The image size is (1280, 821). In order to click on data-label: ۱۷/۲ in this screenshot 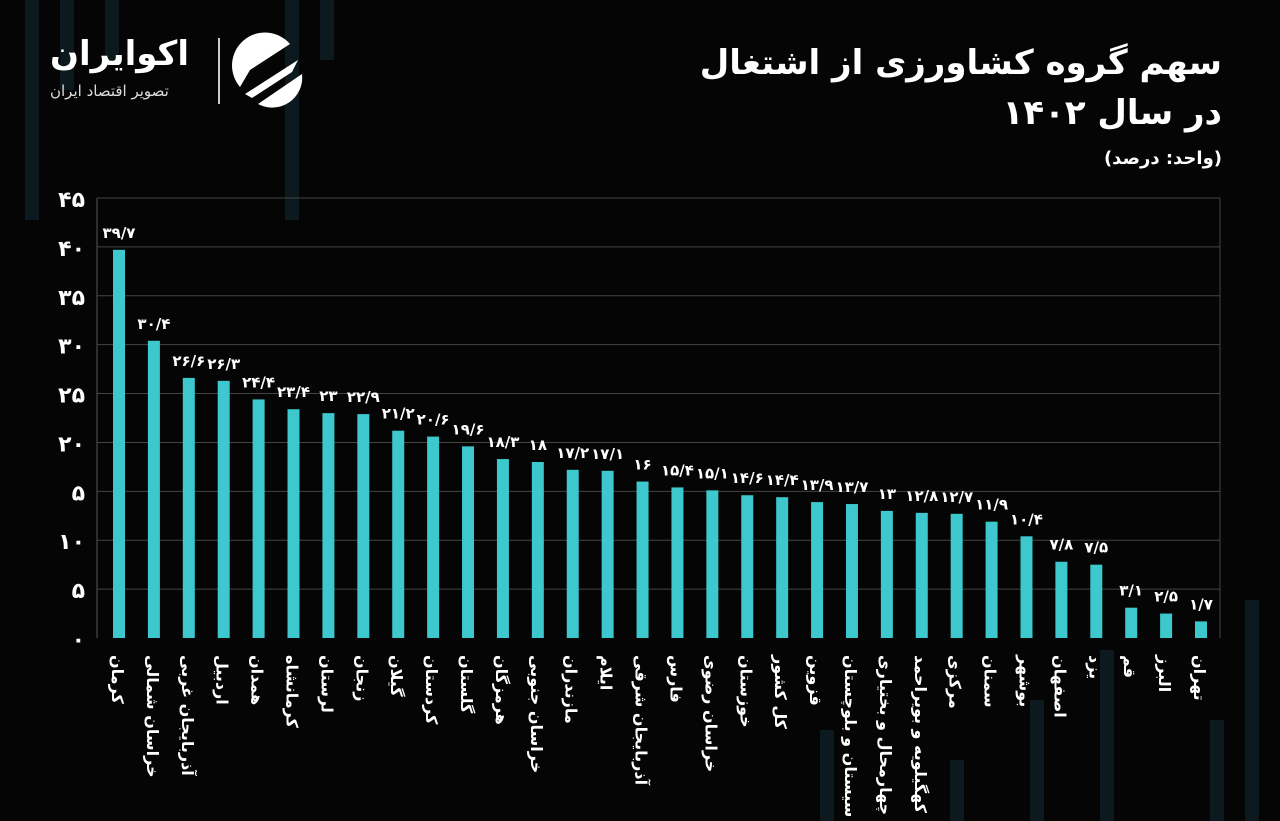, I will do `click(572, 453)`.